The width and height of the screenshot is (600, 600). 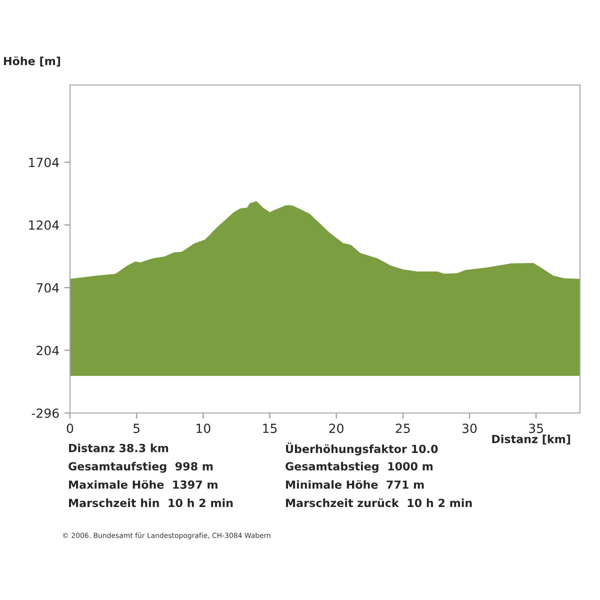 I want to click on text: Minimale Höhe 771 m, so click(x=355, y=484).